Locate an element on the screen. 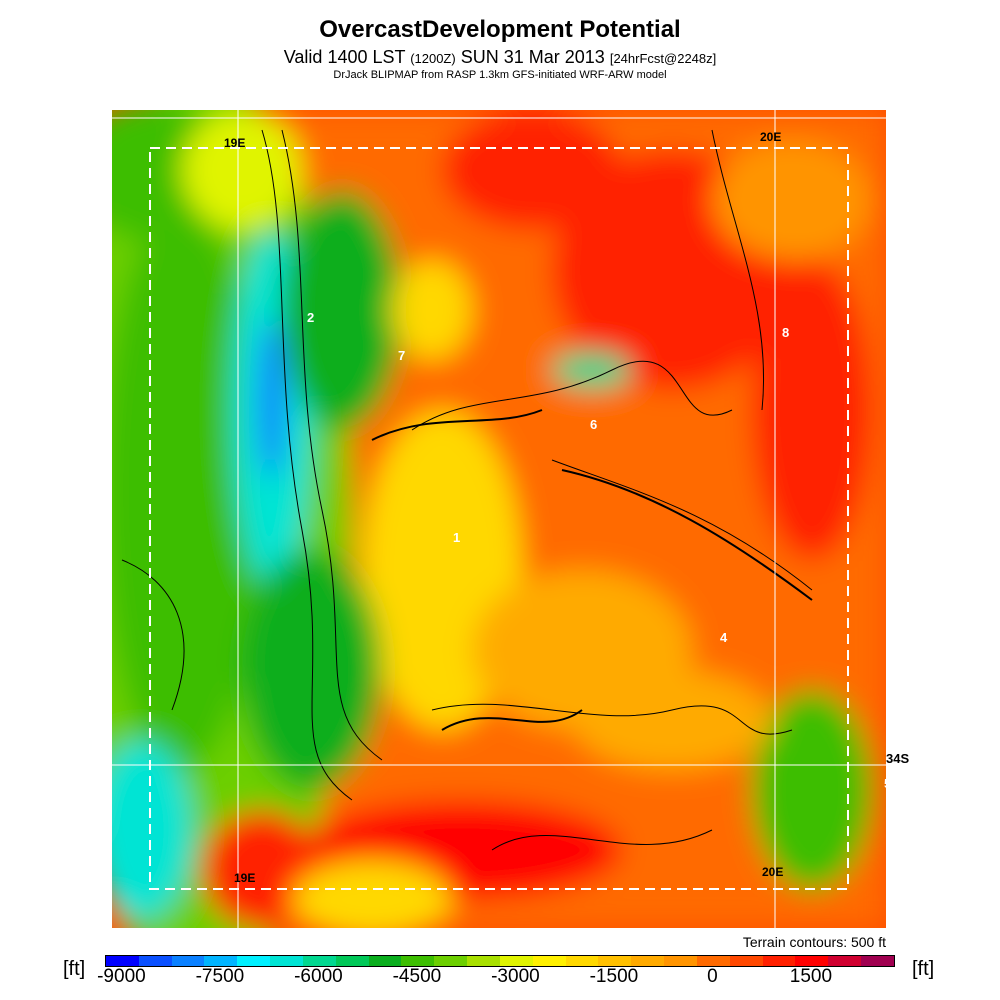  region-label: 4 is located at coordinates (724, 637).